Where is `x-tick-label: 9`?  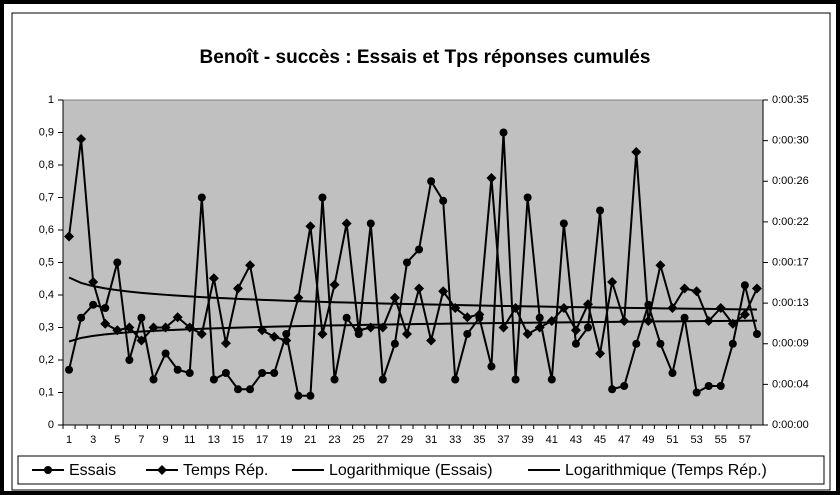
x-tick-label: 9 is located at coordinates (166, 440).